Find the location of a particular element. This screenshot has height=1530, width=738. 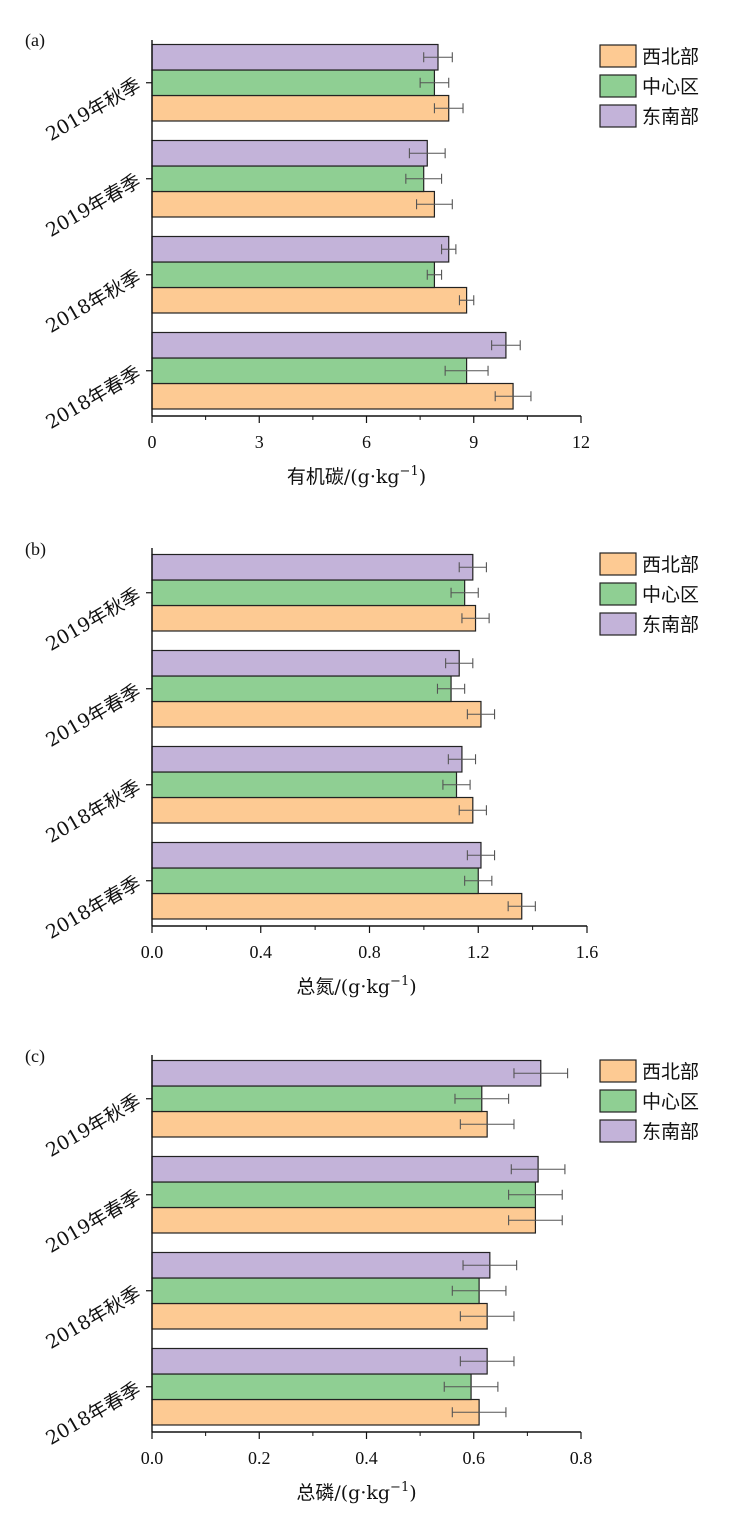

x-tick-label: 0.4 is located at coordinates (366, 1458).